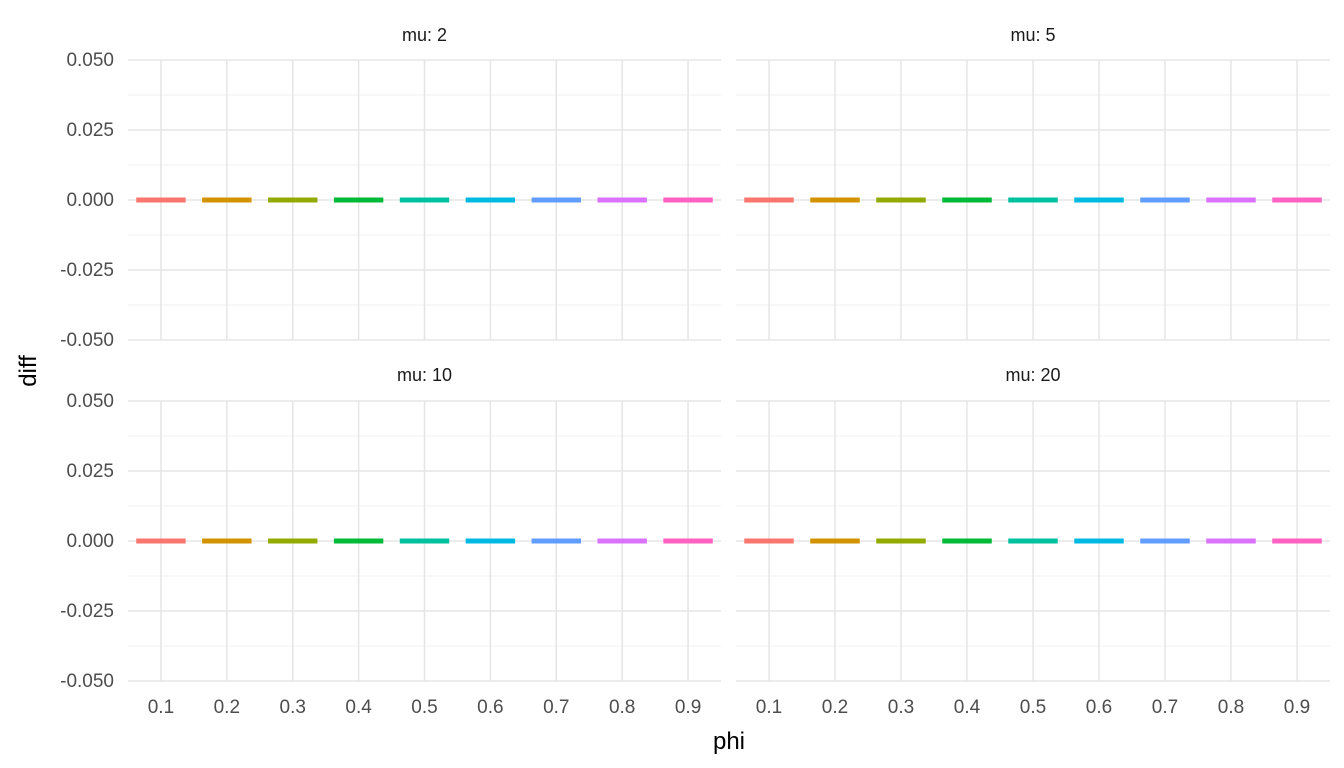 The width and height of the screenshot is (1344, 768). Describe the element at coordinates (28, 371) in the screenshot. I see `y-axis-title: diff` at that location.